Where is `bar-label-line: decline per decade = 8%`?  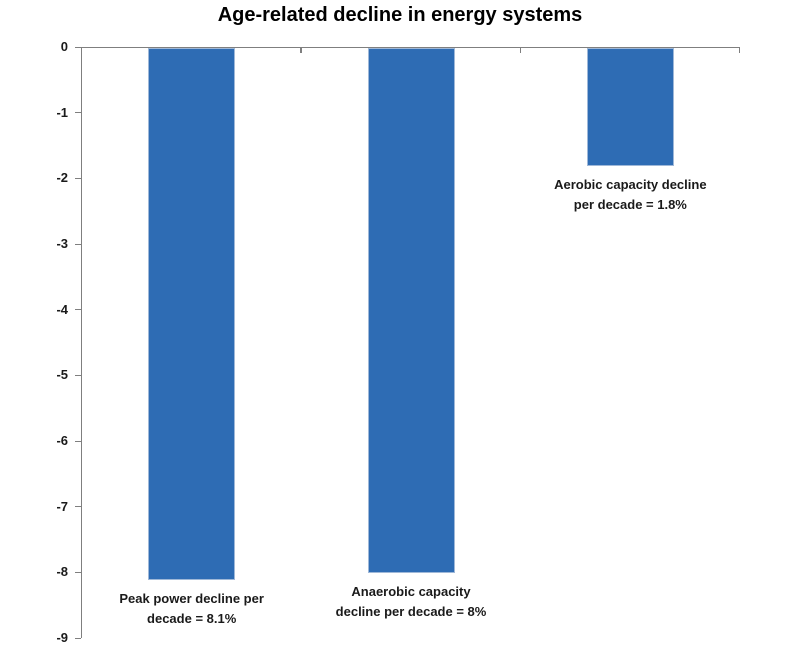
bar-label-line: decline per decade = 8% is located at coordinates (411, 612).